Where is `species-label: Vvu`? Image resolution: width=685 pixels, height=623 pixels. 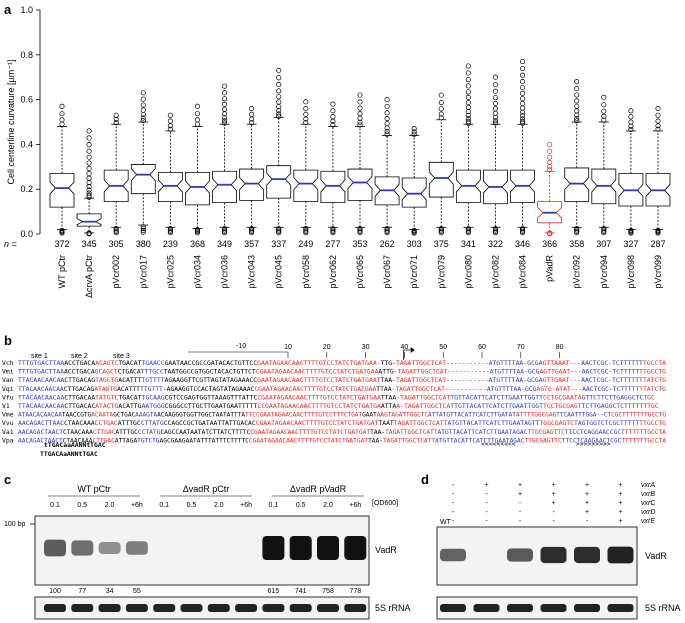
species-label: Vvu is located at coordinates (8, 423).